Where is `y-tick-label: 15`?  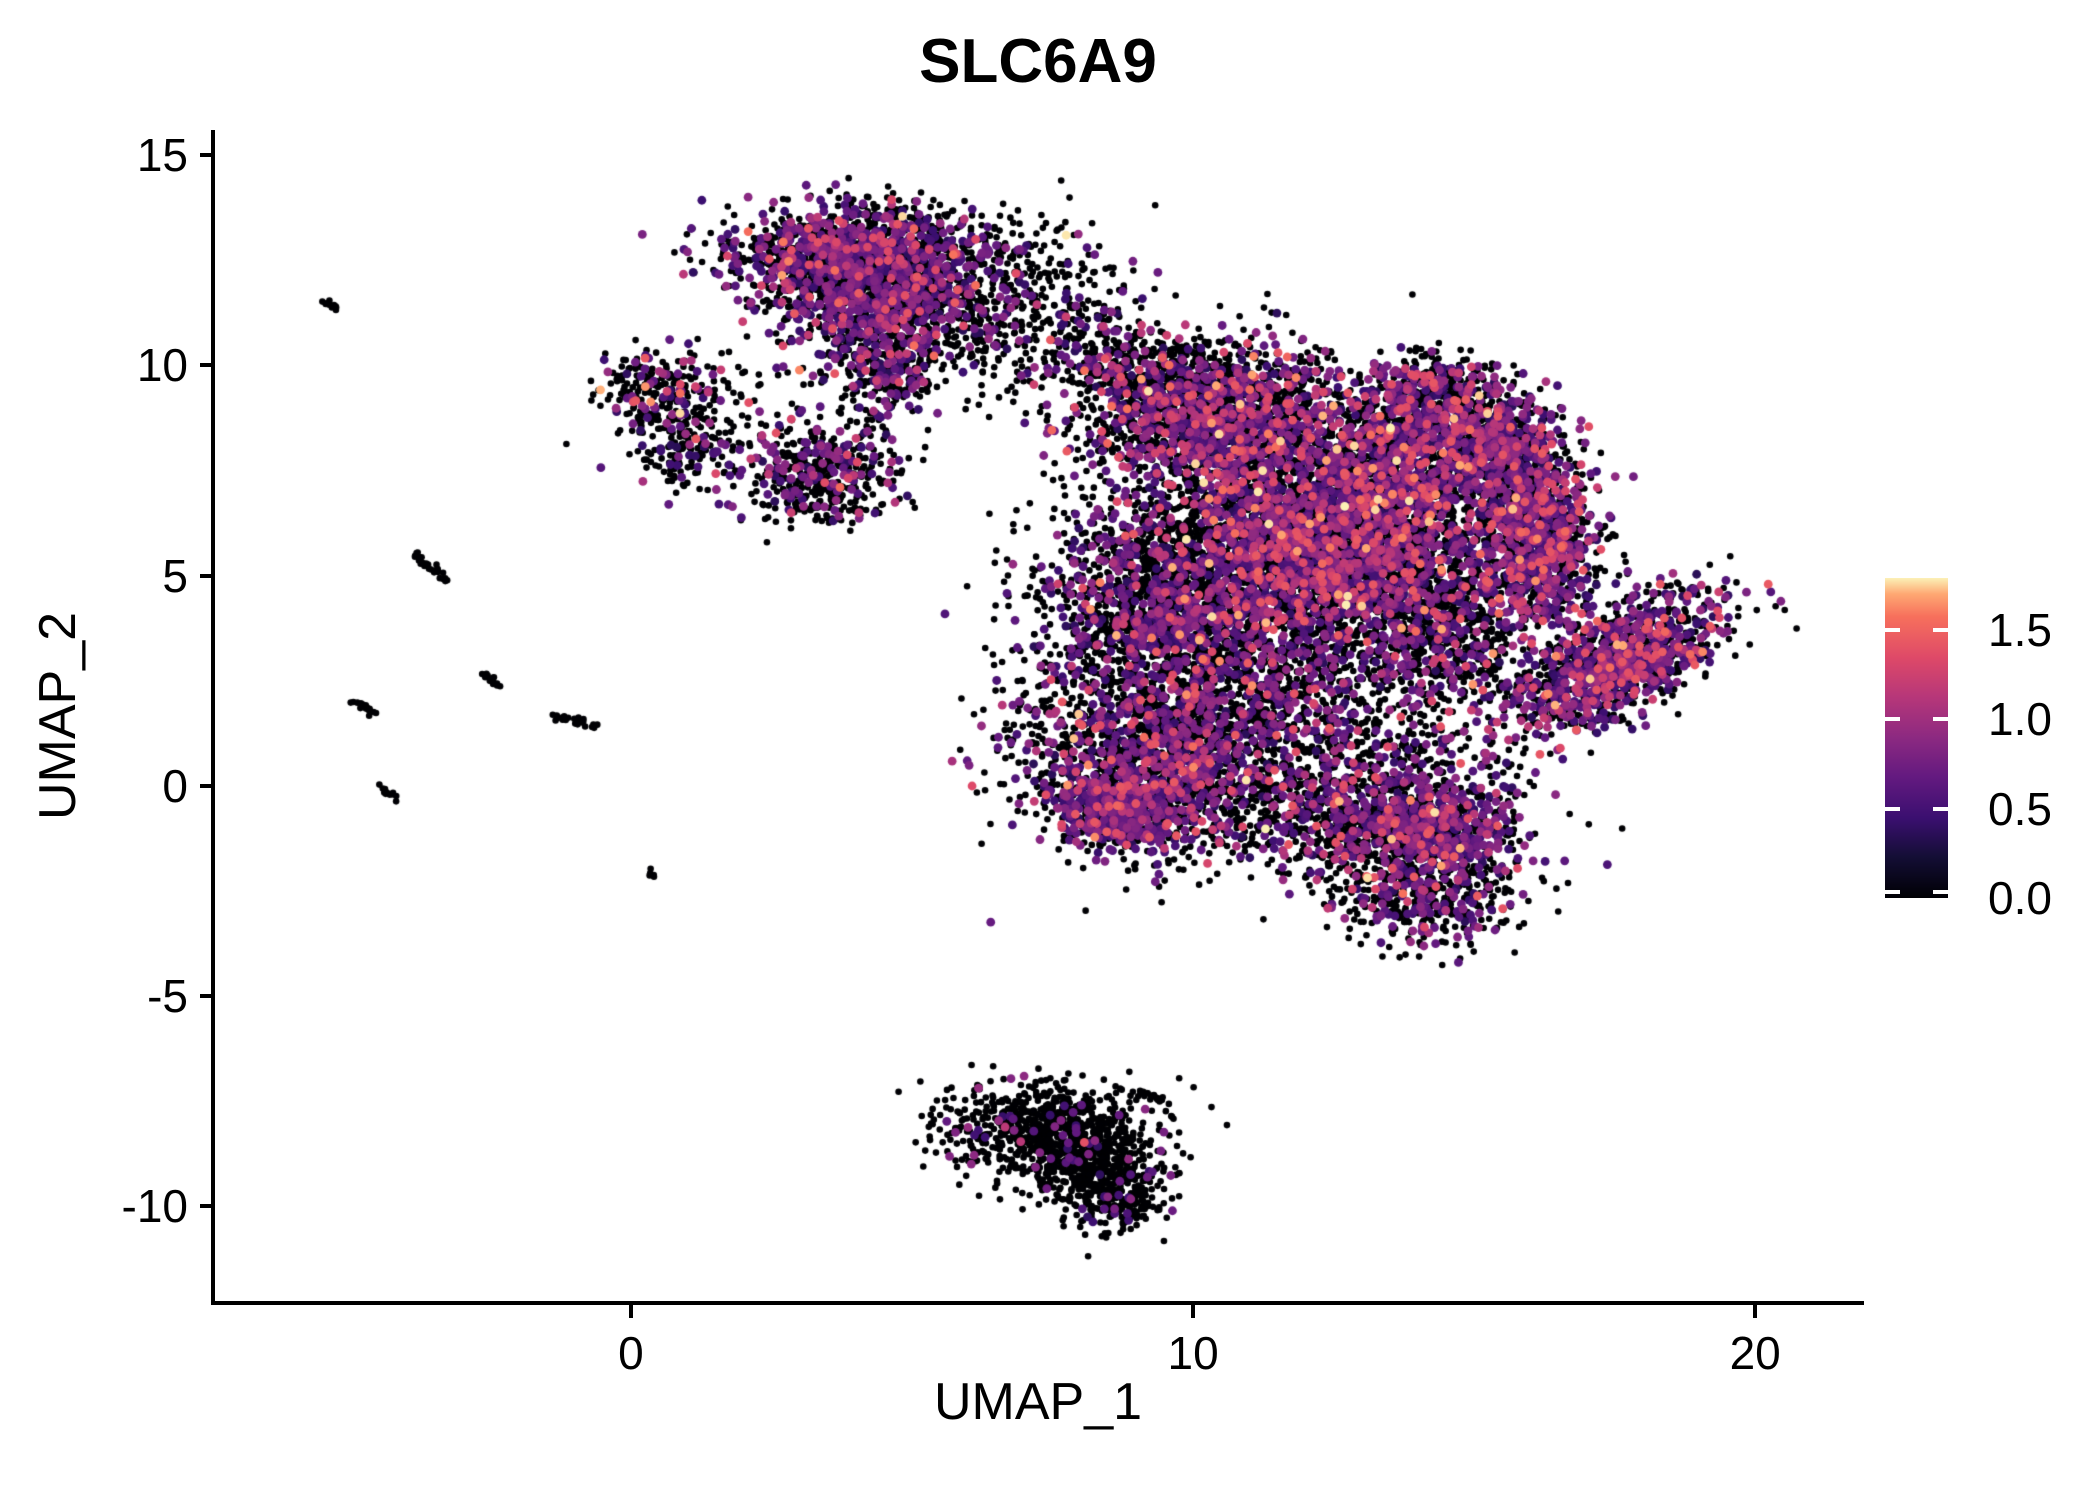
y-tick-label: 15 is located at coordinates (162, 155).